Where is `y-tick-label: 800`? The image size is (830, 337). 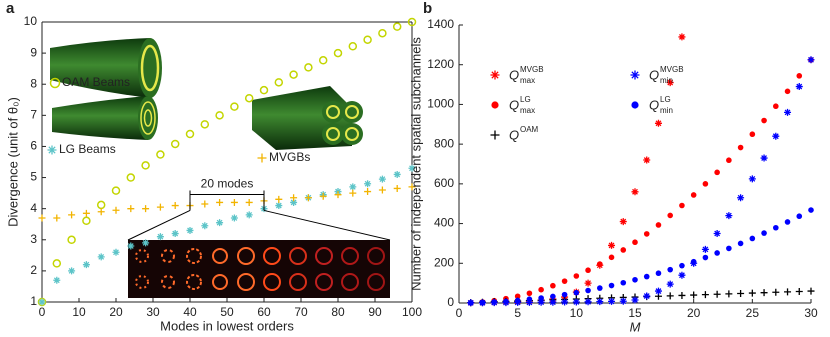
y-tick-label: 800 is located at coordinates (444, 143).